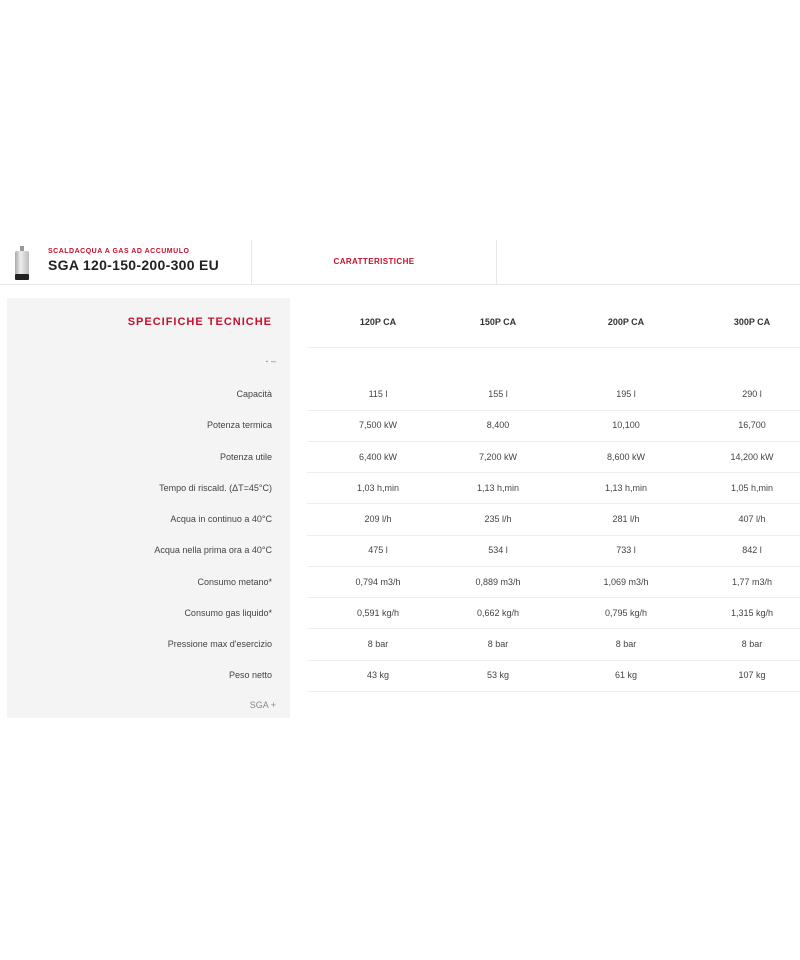  What do you see at coordinates (498, 322) in the screenshot?
I see `column-header: 150P CA` at bounding box center [498, 322].